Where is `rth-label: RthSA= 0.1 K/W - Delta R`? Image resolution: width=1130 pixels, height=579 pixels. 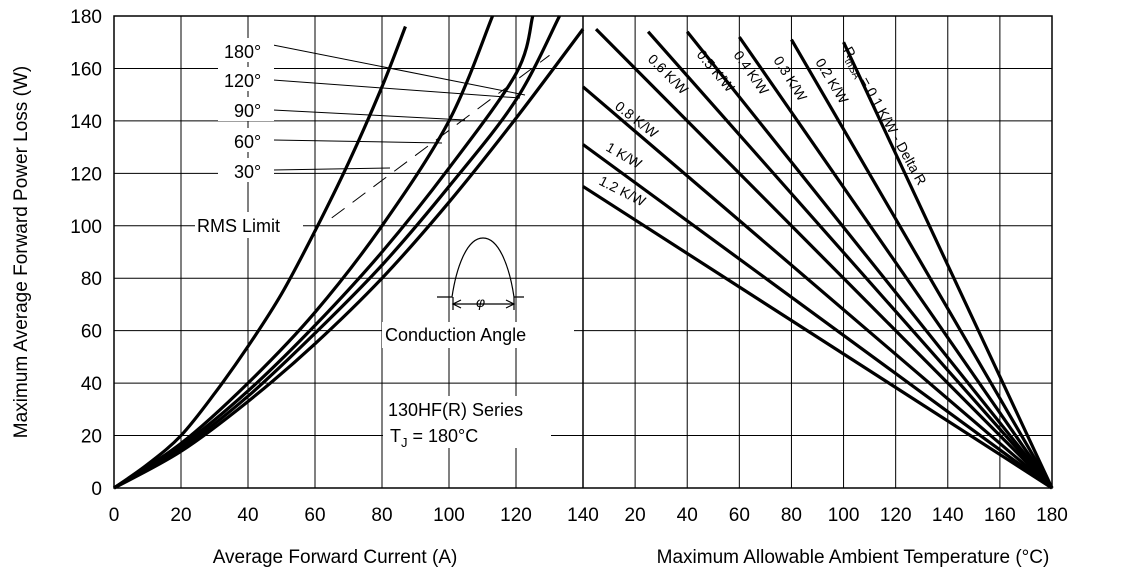
rth-label: RthSA= 0.1 K/W - Delta R is located at coordinates (883, 117).